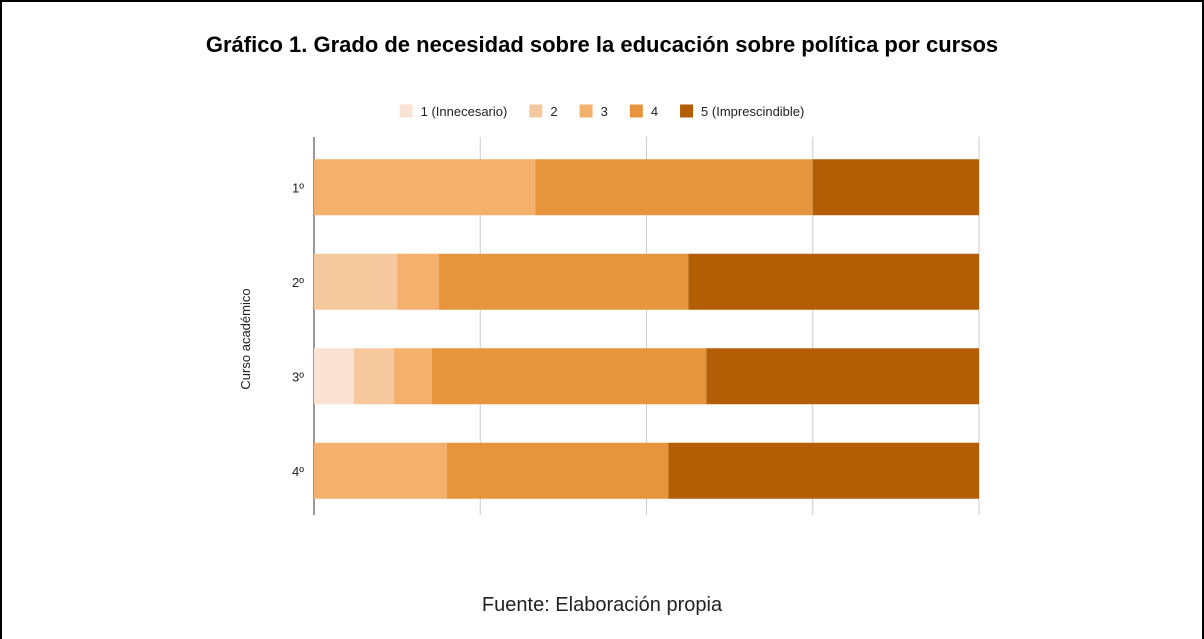 The width and height of the screenshot is (1204, 639). I want to click on y-tick-label: 4º, so click(298, 471).